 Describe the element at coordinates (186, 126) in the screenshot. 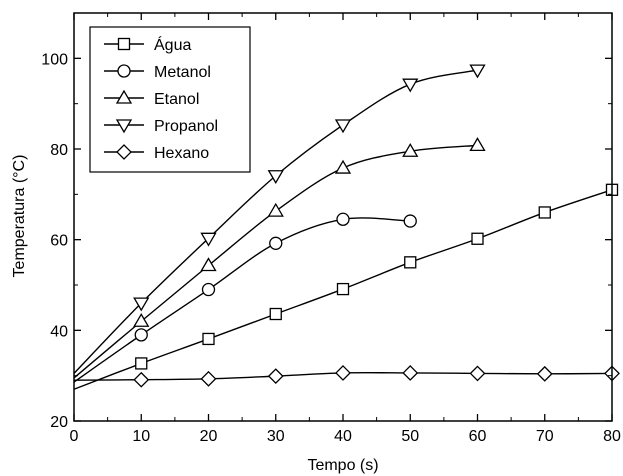

I see `legend-label-propanol: Propanol` at that location.